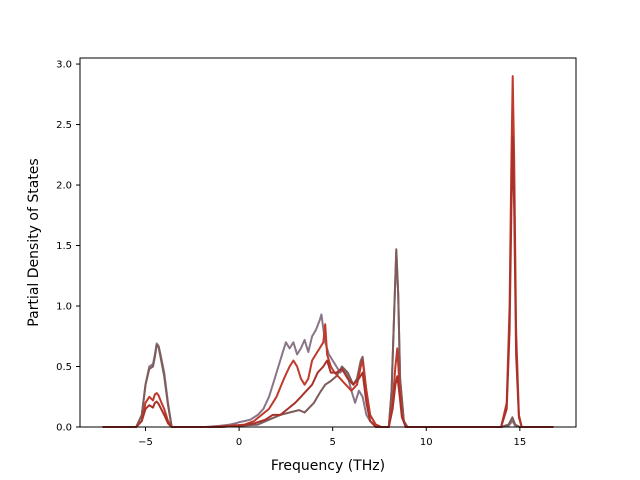 This screenshot has height=480, width=640. What do you see at coordinates (332, 442) in the screenshot?
I see `x-tick-label: 5` at bounding box center [332, 442].